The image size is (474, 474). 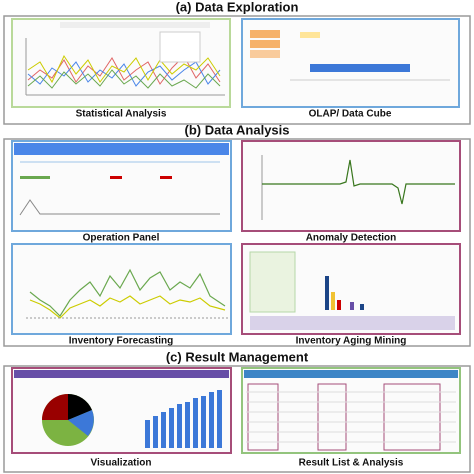 I want to click on panel-caption: Statistical Analysis, so click(x=121, y=114).